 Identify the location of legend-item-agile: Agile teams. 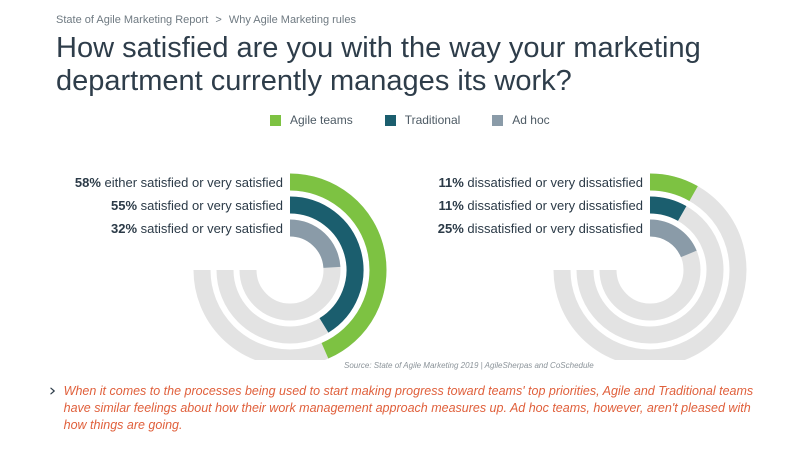
(311, 120).